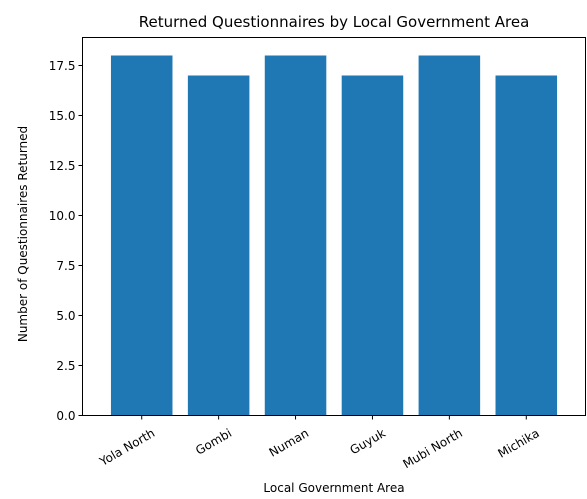 The image size is (587, 499). Describe the element at coordinates (62, 216) in the screenshot. I see `y-tick-label: 10.0` at that location.